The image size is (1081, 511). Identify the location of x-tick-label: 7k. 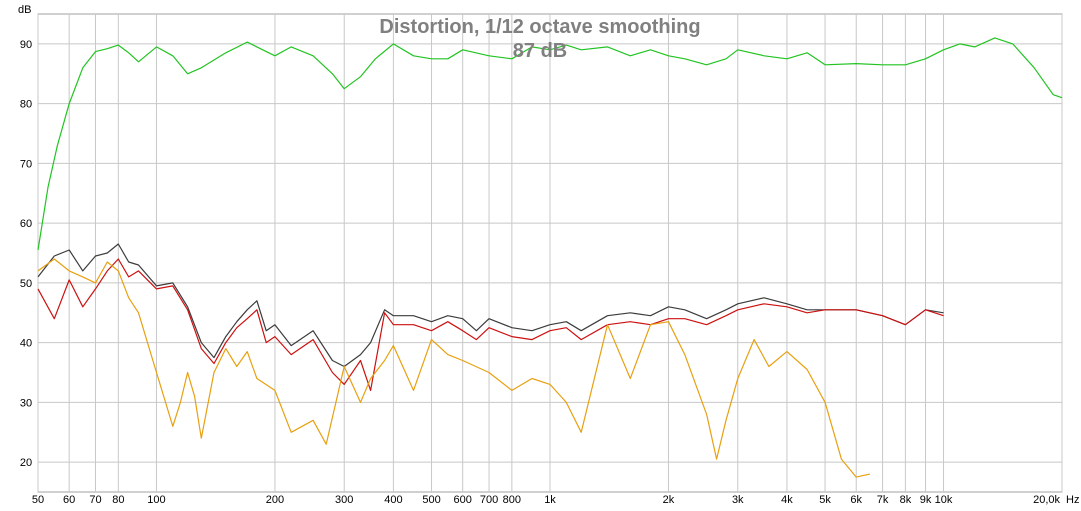
(883, 500).